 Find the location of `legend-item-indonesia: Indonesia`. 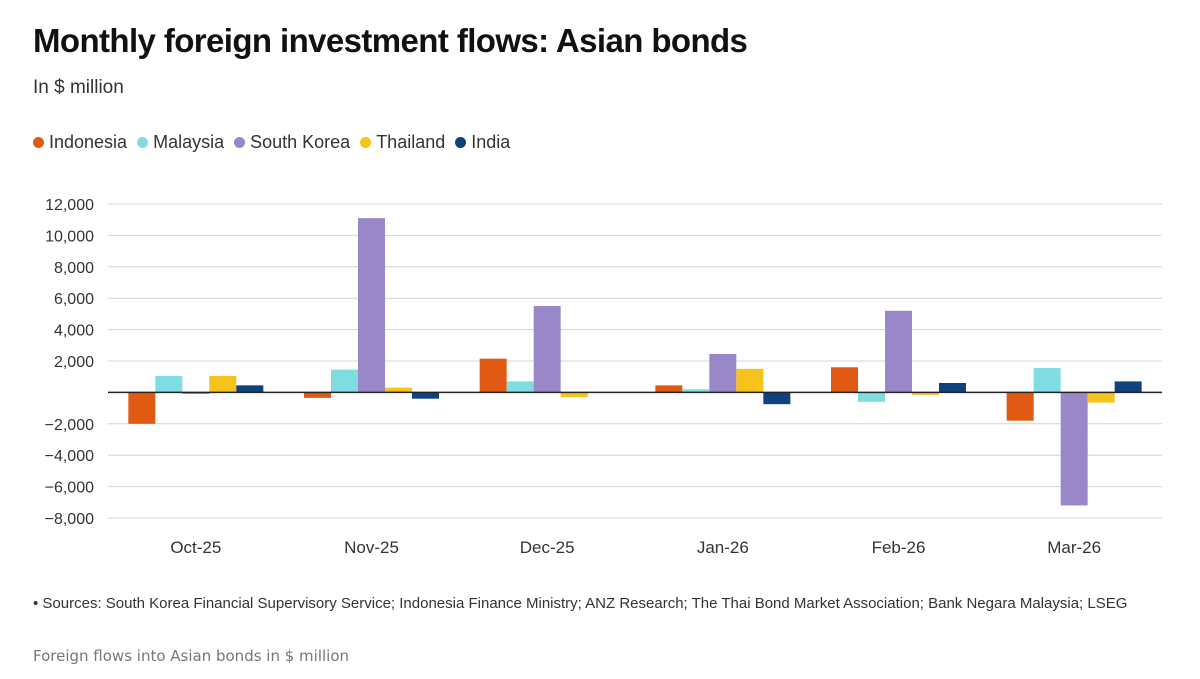

legend-item-indonesia: Indonesia is located at coordinates (80, 142).